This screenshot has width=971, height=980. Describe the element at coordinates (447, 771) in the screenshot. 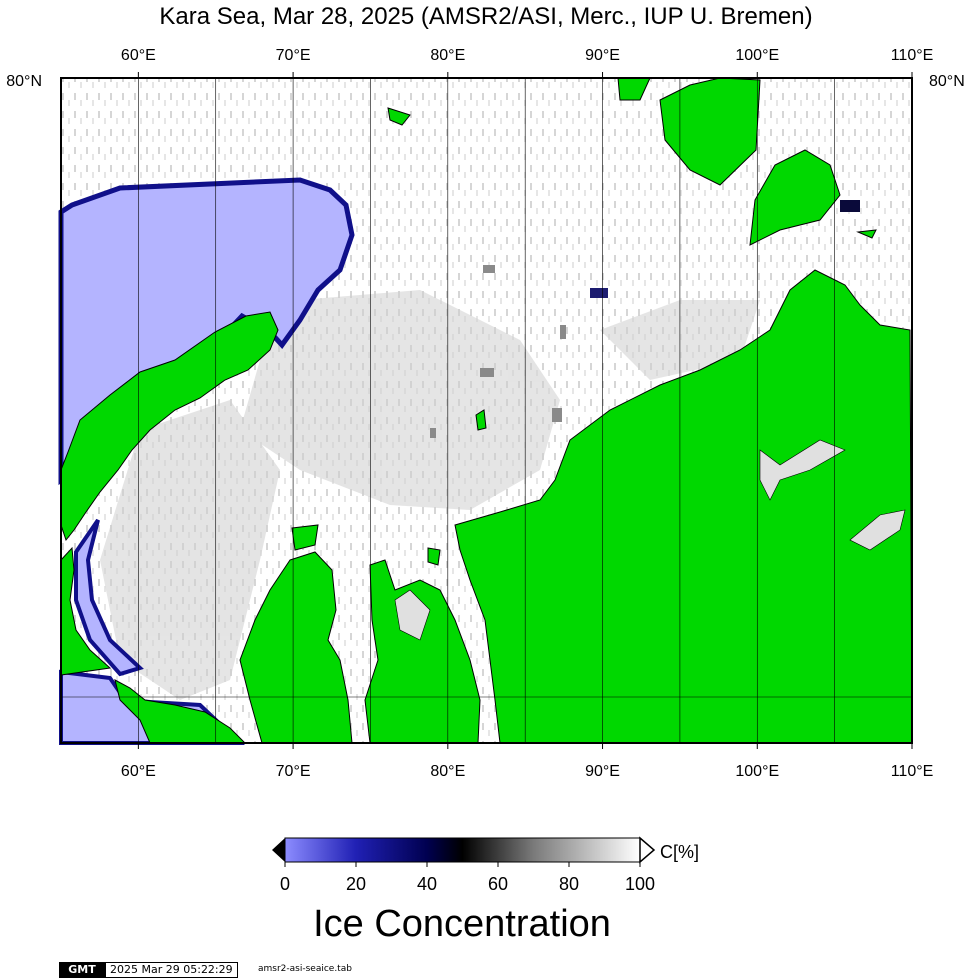

I see `longitude-label-bottom: 80°E` at that location.